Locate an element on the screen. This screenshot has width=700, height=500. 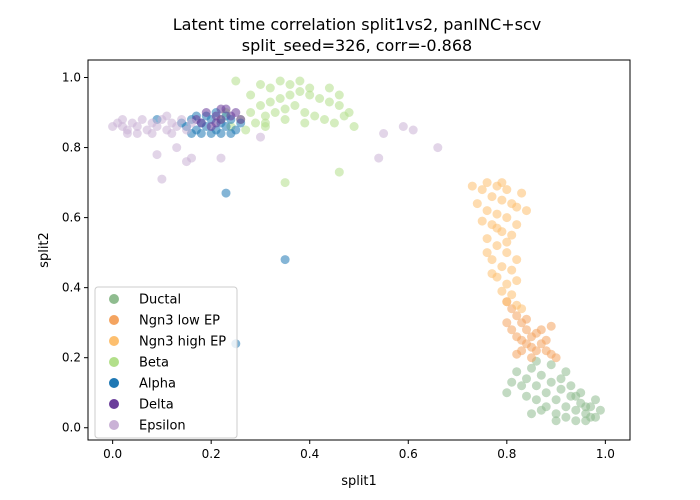
series-beta is located at coordinates (287, 132).